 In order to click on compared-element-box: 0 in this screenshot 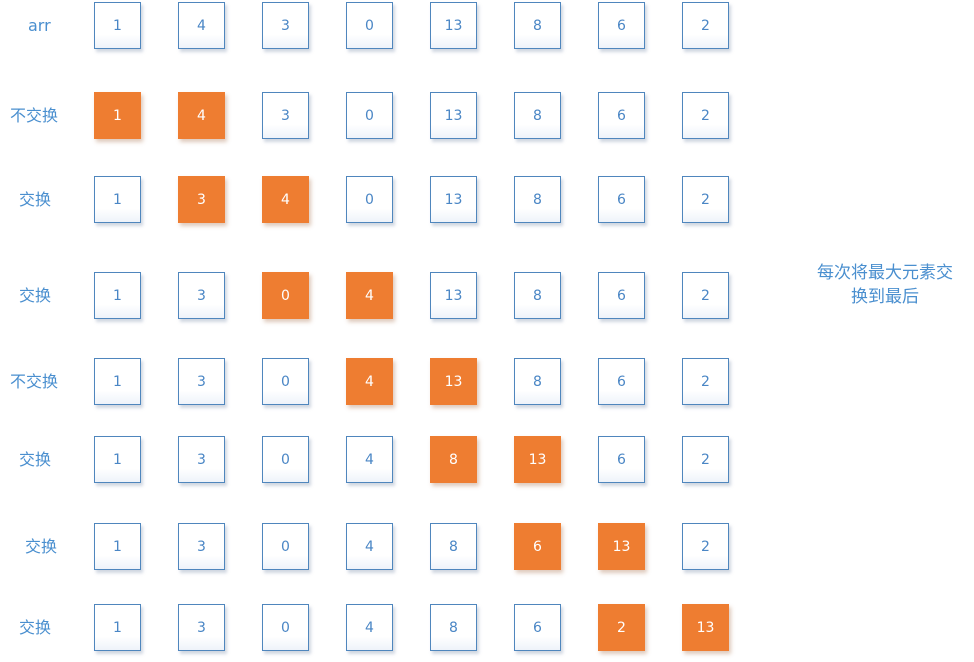, I will do `click(285, 295)`.